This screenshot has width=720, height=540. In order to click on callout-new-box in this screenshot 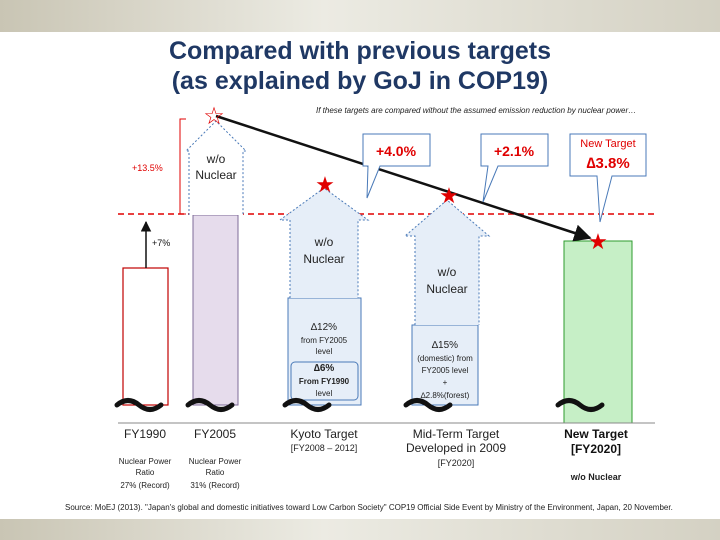, I will do `click(608, 178)`.